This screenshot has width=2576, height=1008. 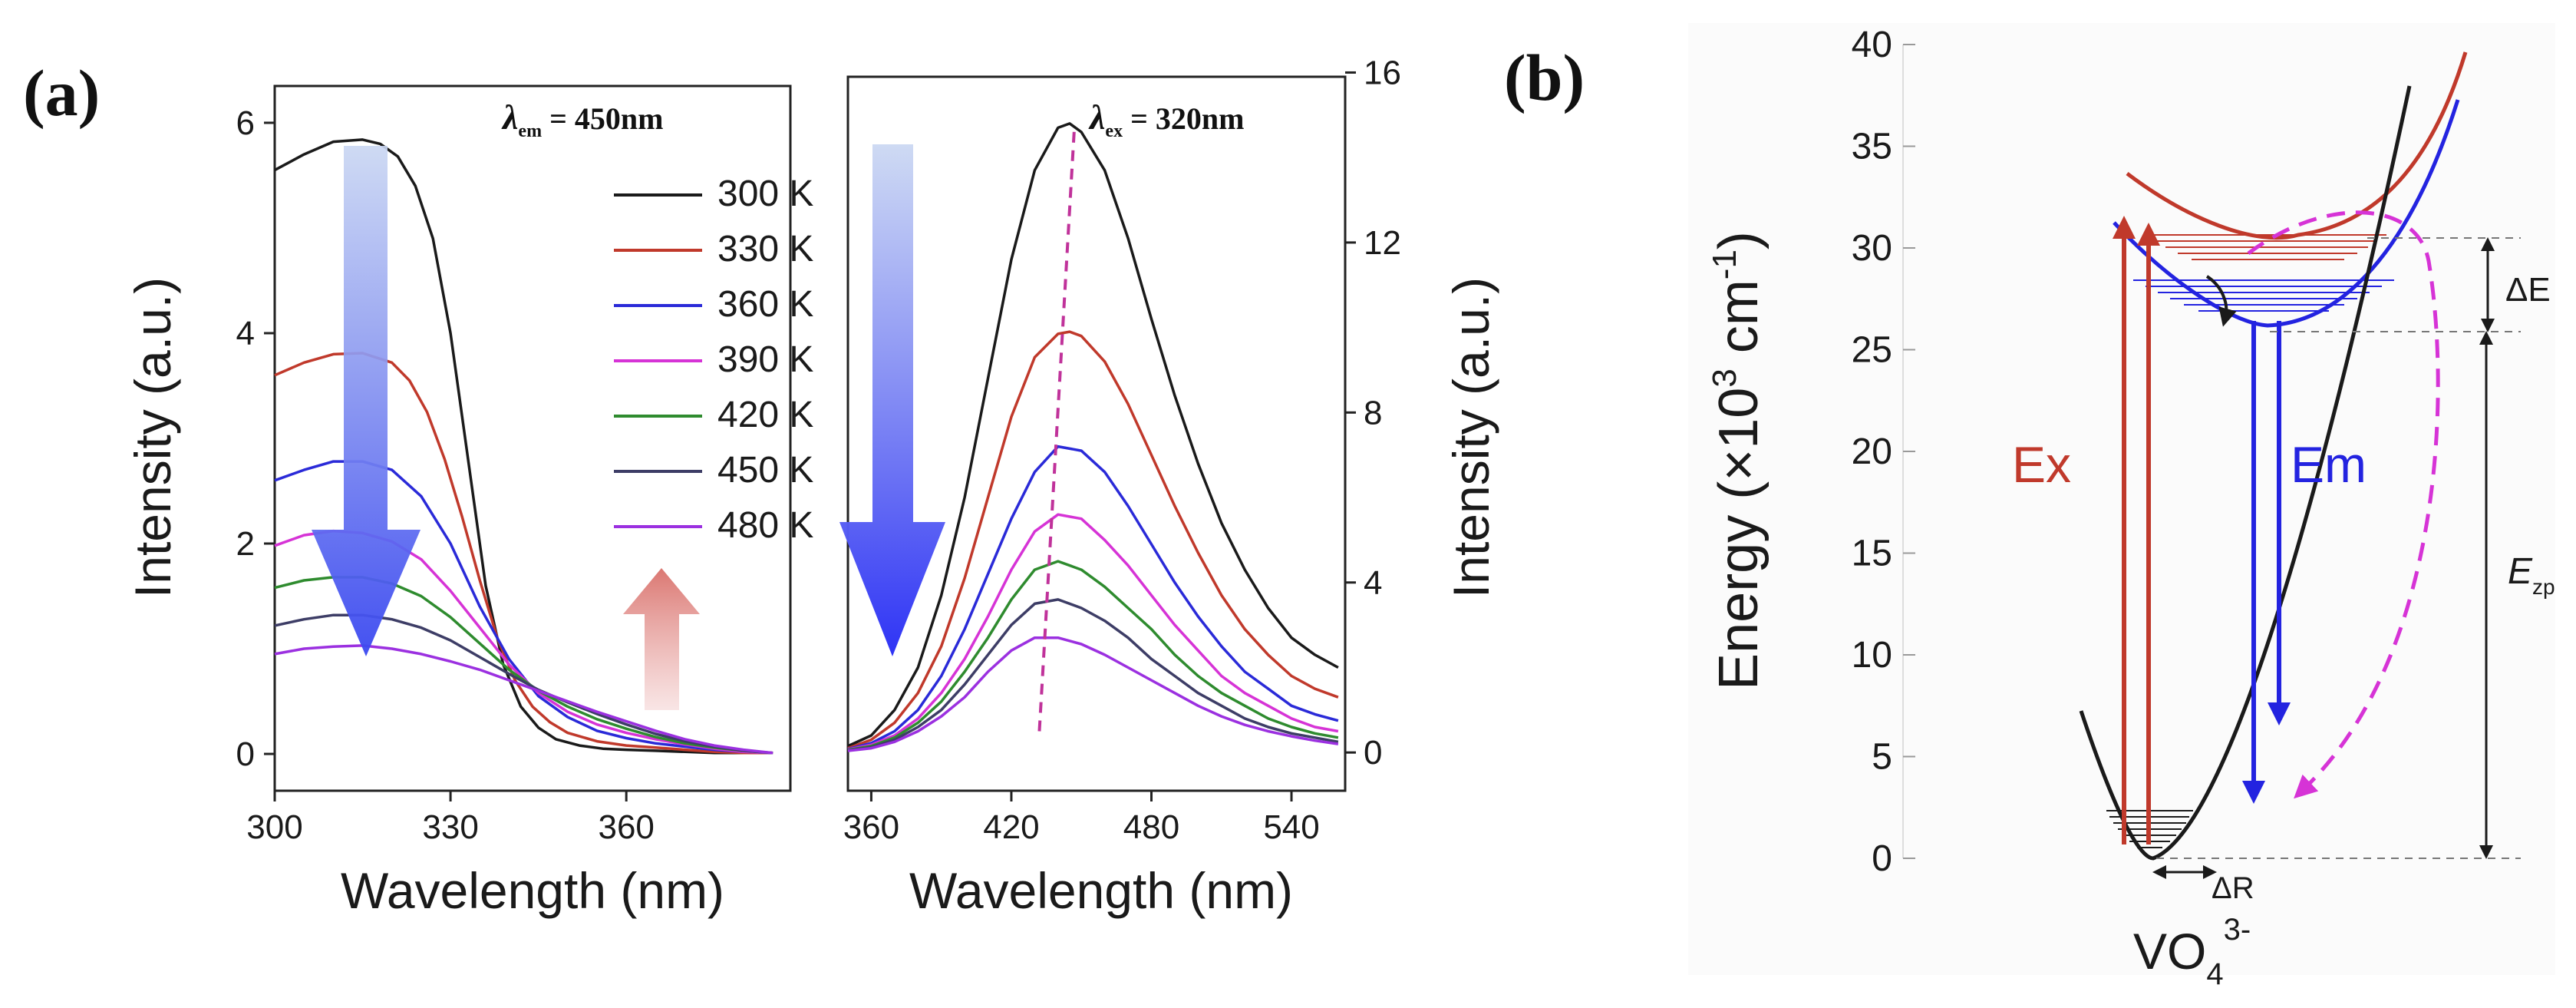 I want to click on excitation-label: Ex, so click(x=2042, y=464).